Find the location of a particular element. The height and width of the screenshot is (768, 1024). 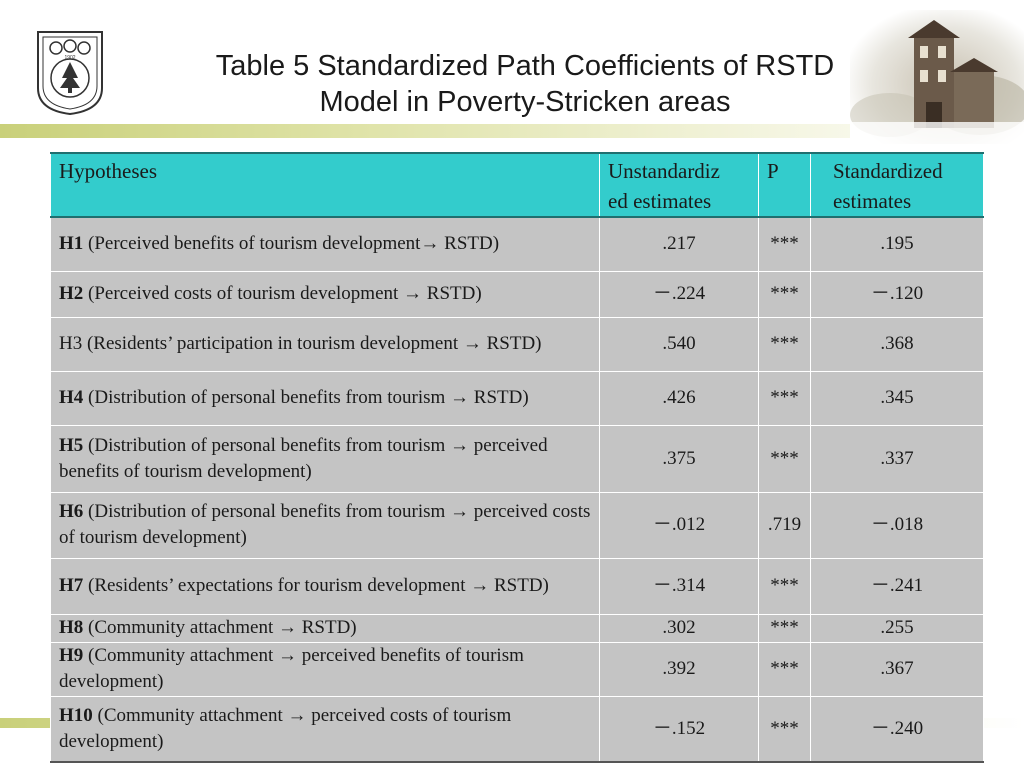

standardized-cell: .337 is located at coordinates (897, 458).